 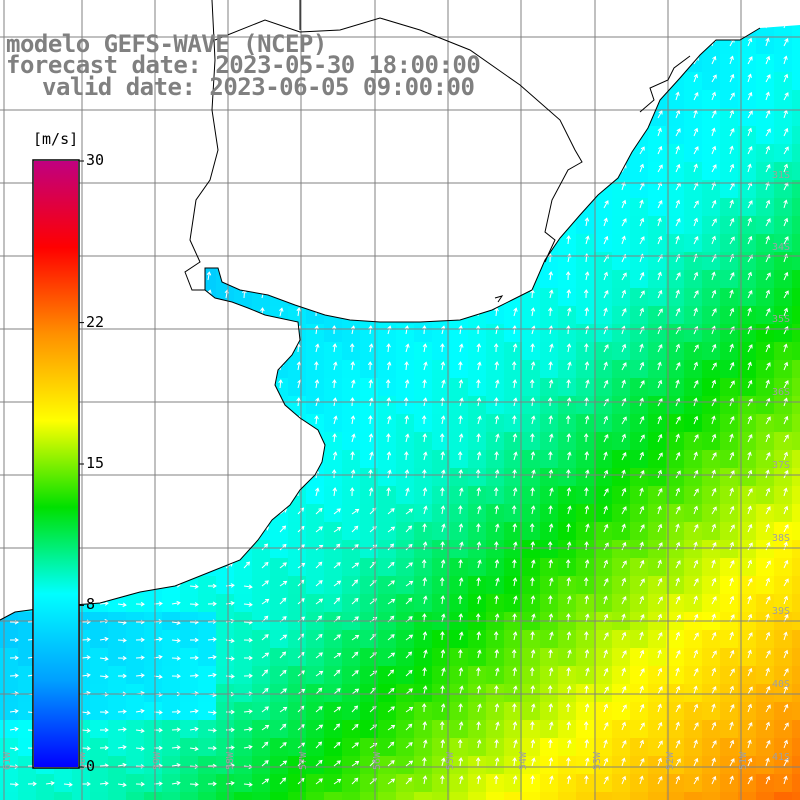 What do you see at coordinates (781, 392) in the screenshot?
I see `lat-label: 36S` at bounding box center [781, 392].